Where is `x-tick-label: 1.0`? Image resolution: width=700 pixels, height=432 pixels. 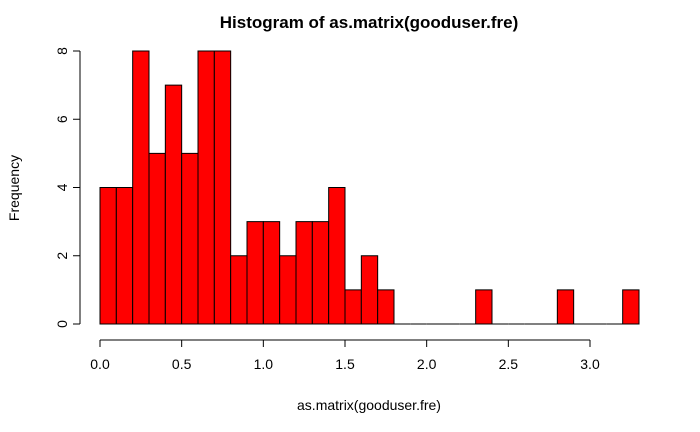 x-tick-label: 1.0 is located at coordinates (264, 364).